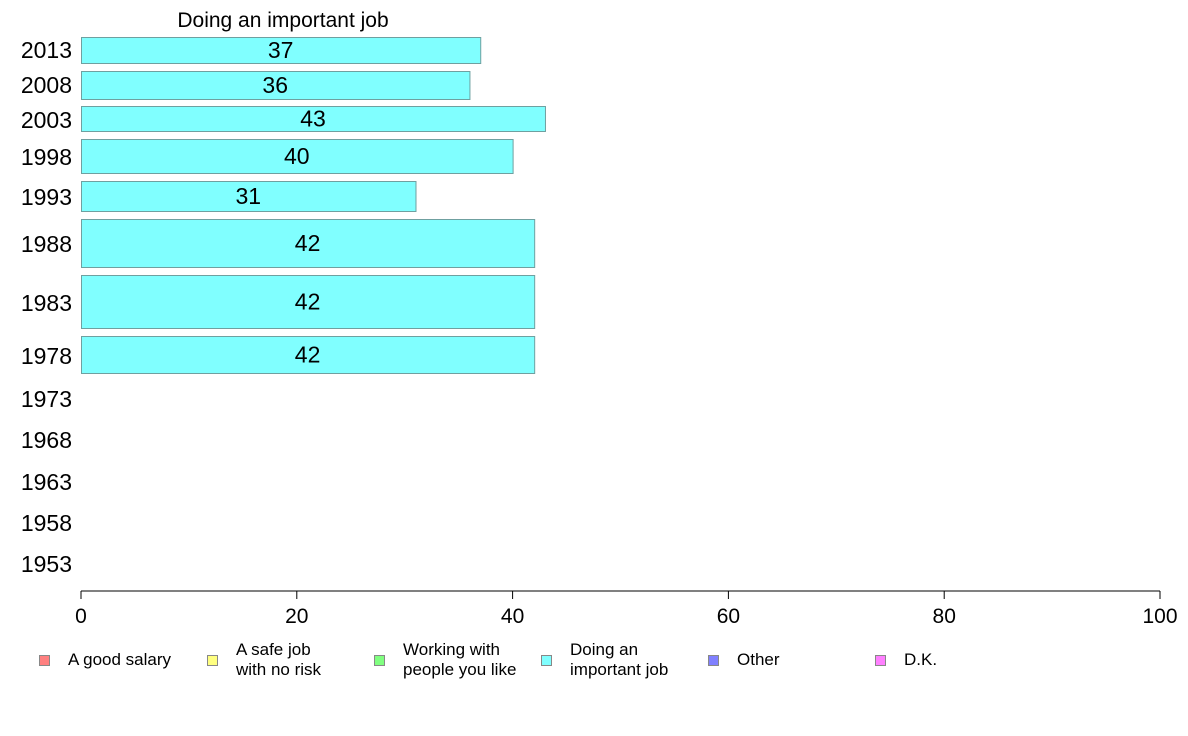 The width and height of the screenshot is (1188, 736). I want to click on bar-value-label: 40, so click(297, 156).